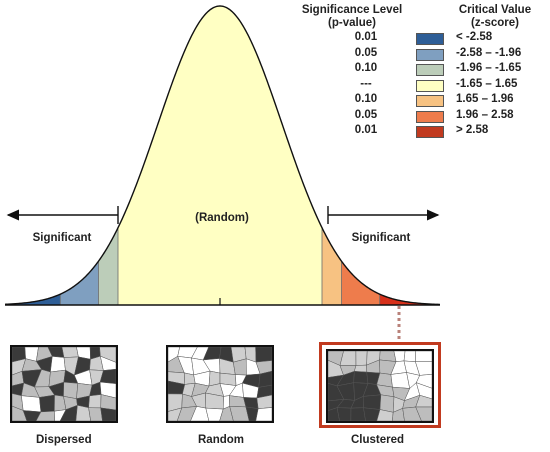  Describe the element at coordinates (439, 117) in the screenshot. I see `legend-row: 0.05 1.96 – 2.58` at that location.